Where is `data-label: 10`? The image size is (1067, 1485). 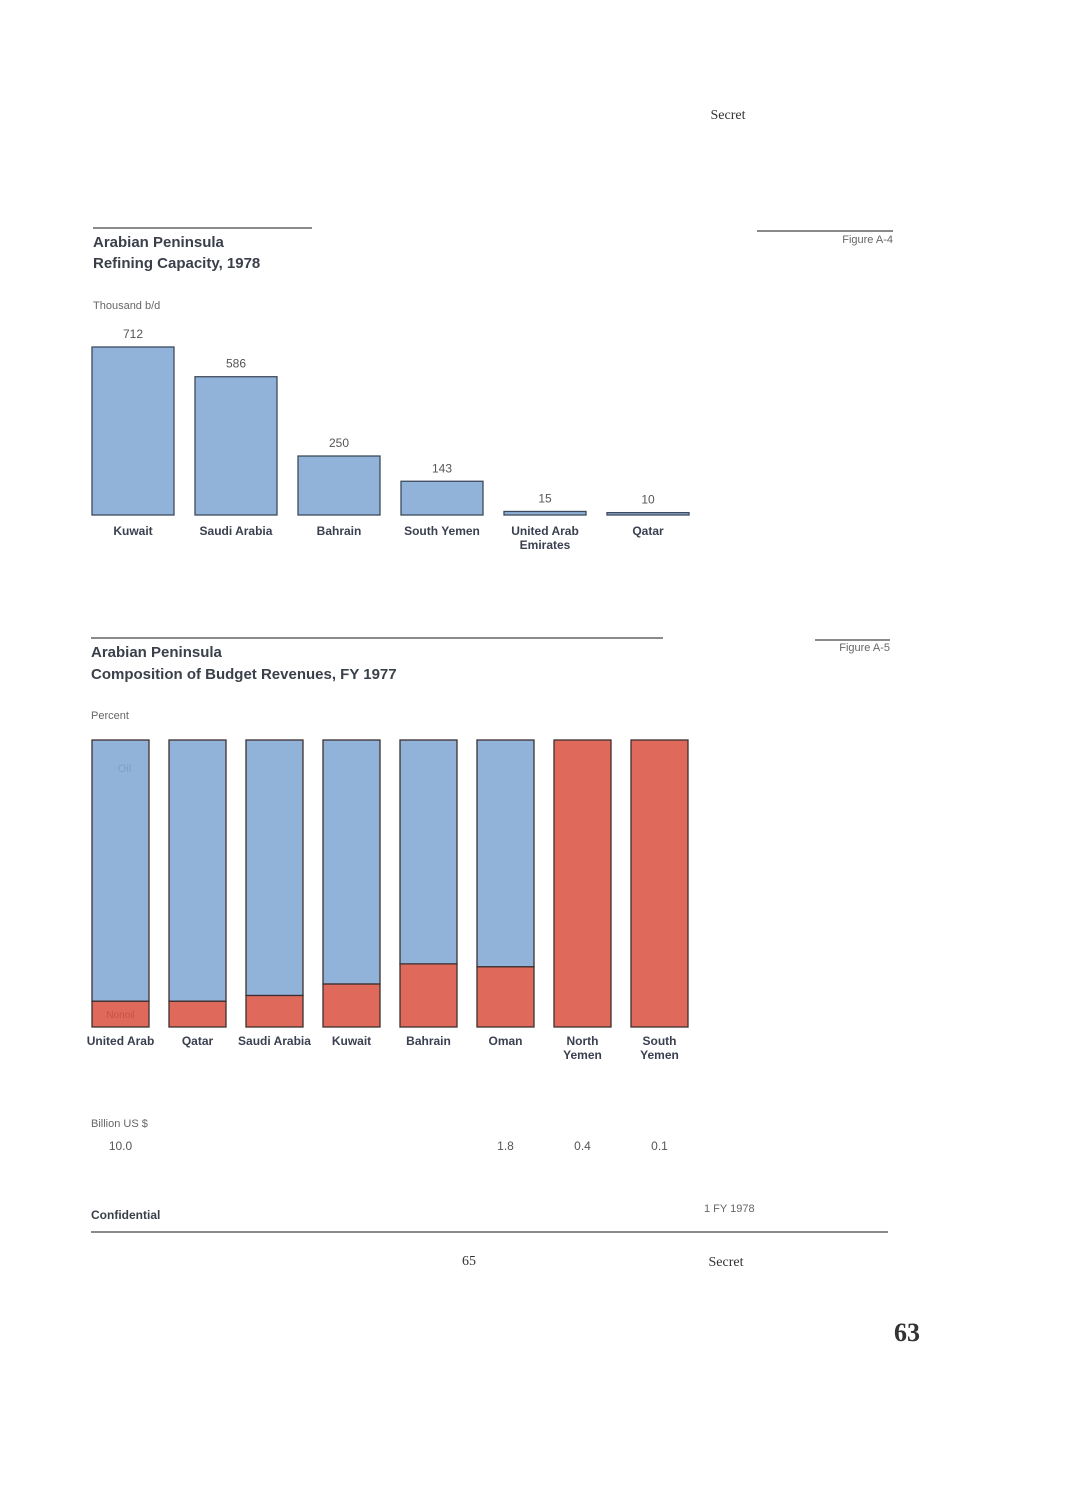 data-label: 10 is located at coordinates (648, 500).